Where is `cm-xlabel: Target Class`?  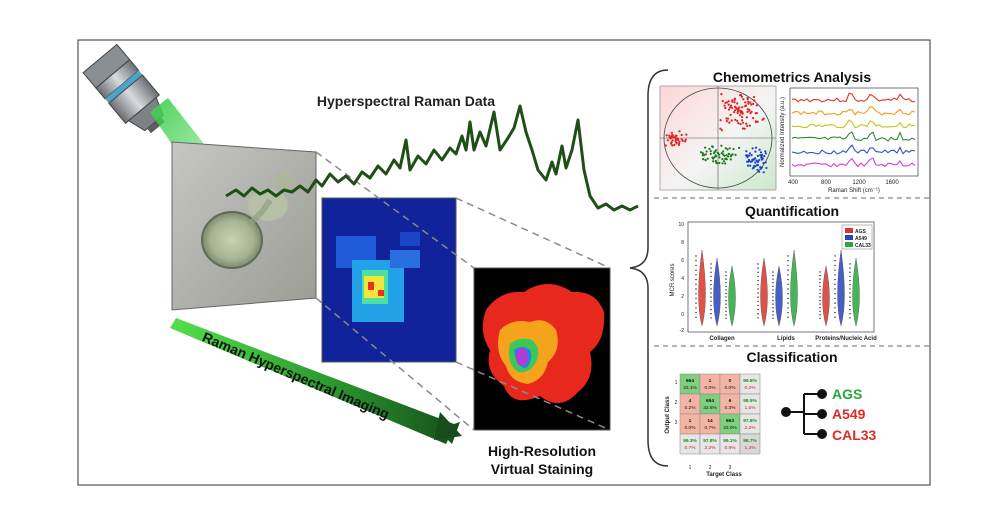 cm-xlabel: Target Class is located at coordinates (724, 475).